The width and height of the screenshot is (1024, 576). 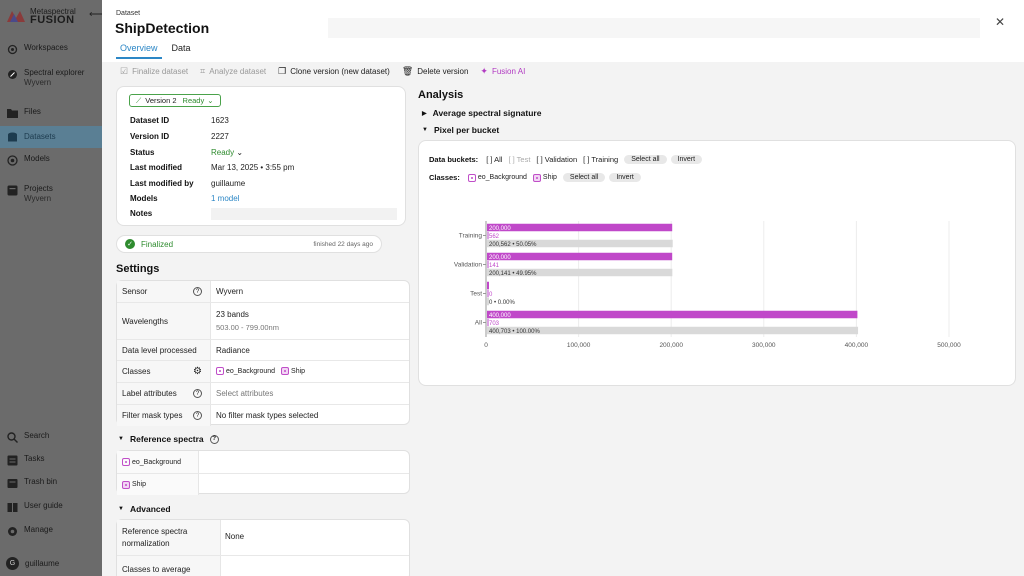 What do you see at coordinates (686, 159) in the screenshot?
I see `buckets-invert-button: Invert` at bounding box center [686, 159].